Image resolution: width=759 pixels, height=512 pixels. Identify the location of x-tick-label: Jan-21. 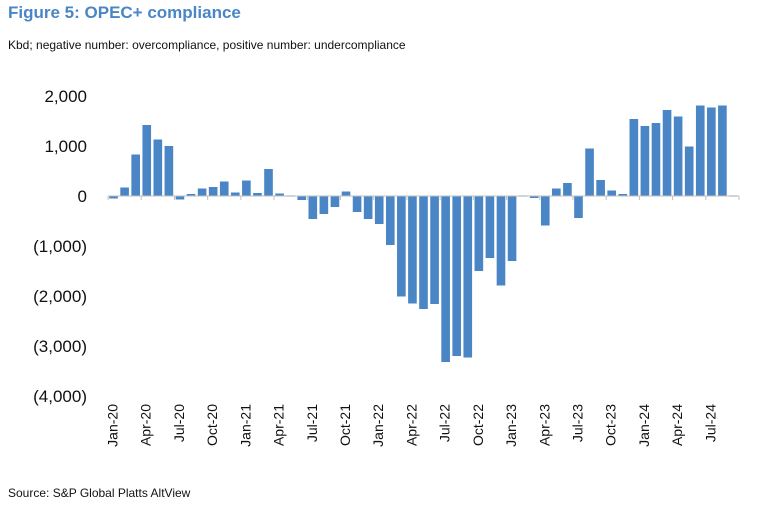
(245, 425).